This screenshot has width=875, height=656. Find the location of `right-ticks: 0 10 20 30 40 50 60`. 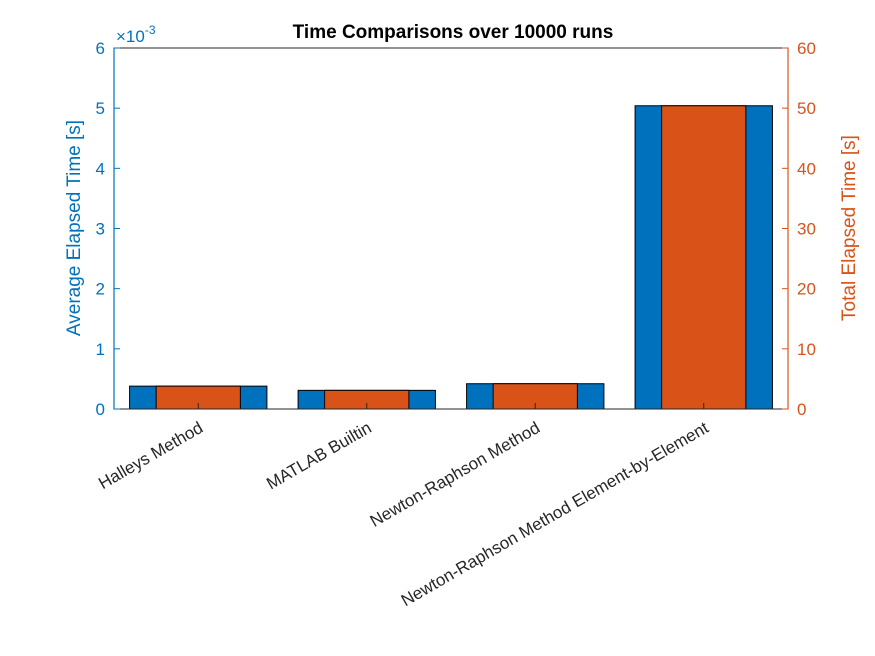

right-ticks: 0 10 20 30 40 50 60 is located at coordinates (799, 229).